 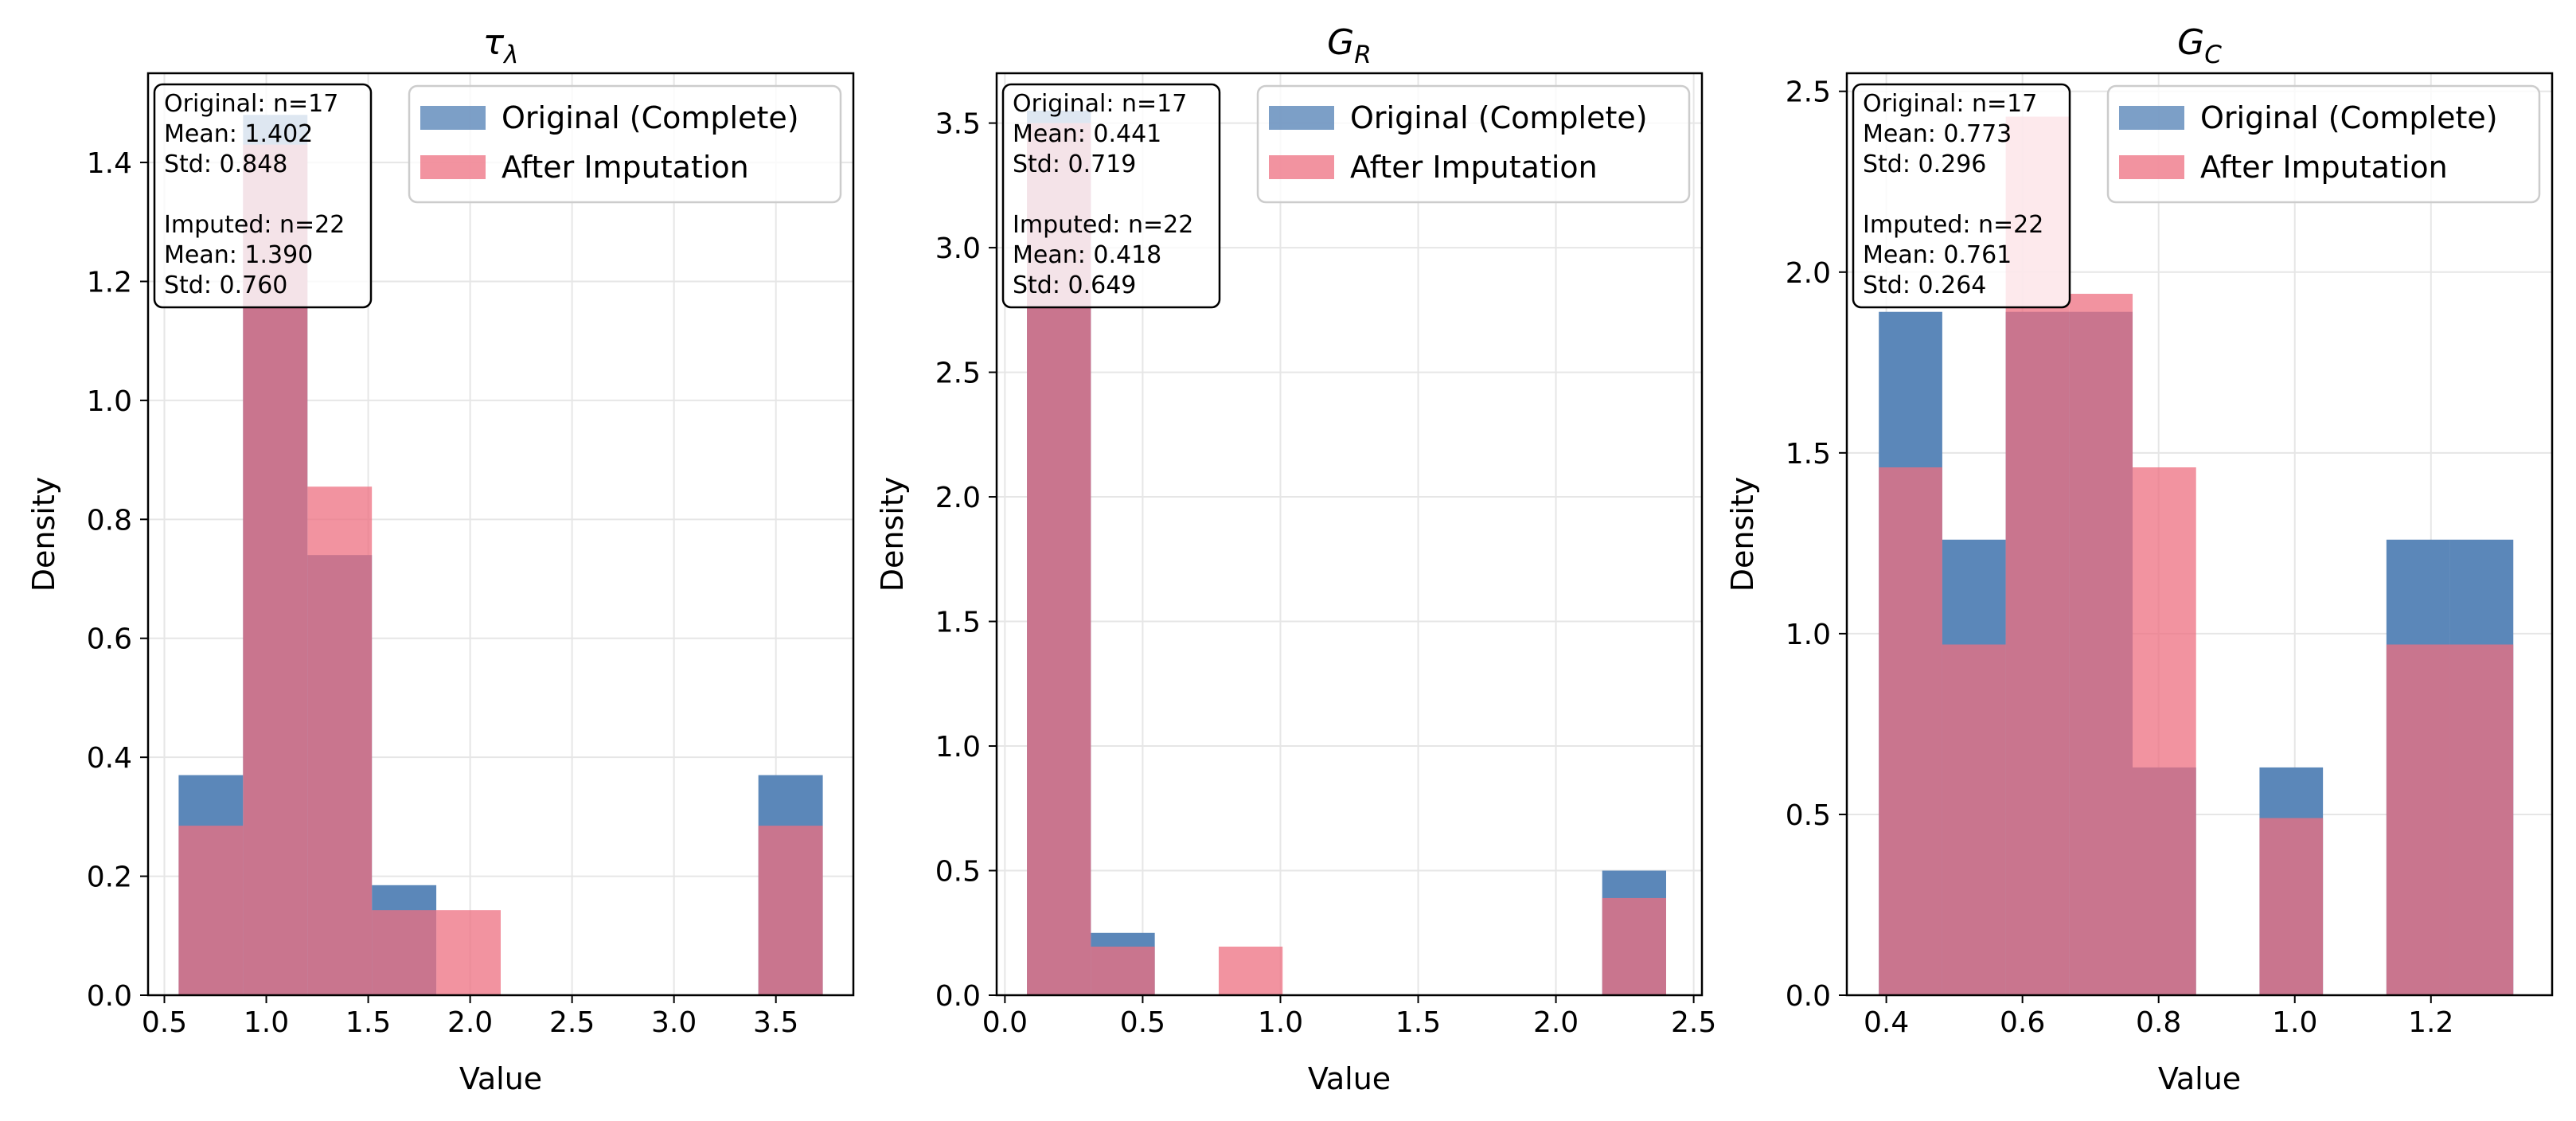 I want to click on x-tick-label: 0.6, so click(x=2022, y=1022).